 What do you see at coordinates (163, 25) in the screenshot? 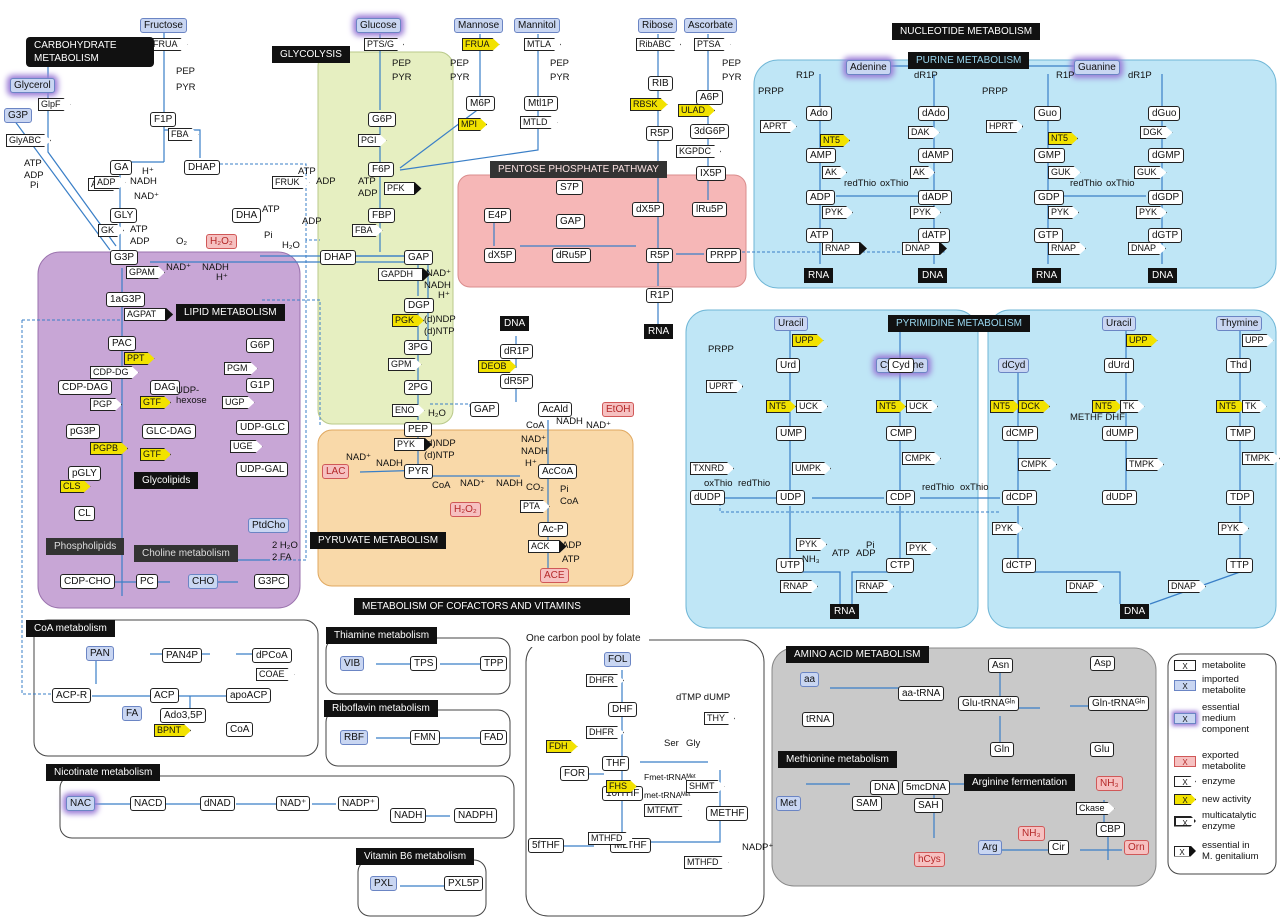
I see `metabolite-m1: Fructose` at bounding box center [163, 25].